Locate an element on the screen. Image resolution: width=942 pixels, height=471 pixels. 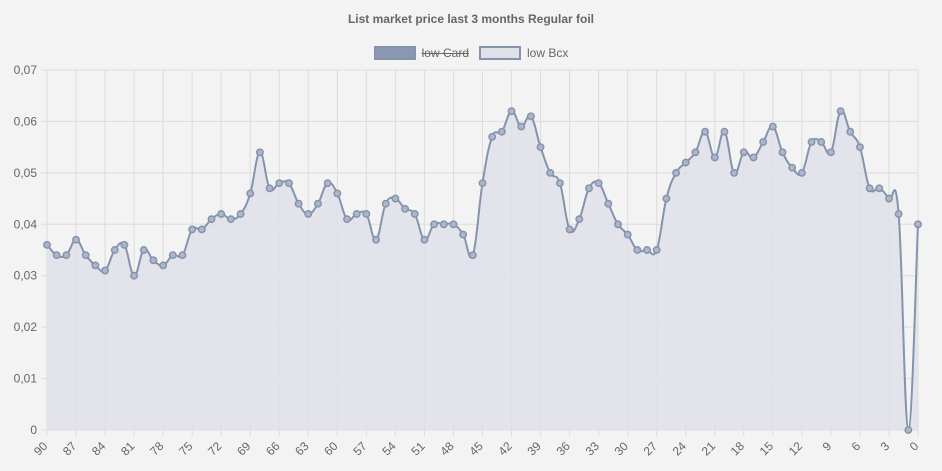
x-tick-label: 9 is located at coordinates (827, 446).